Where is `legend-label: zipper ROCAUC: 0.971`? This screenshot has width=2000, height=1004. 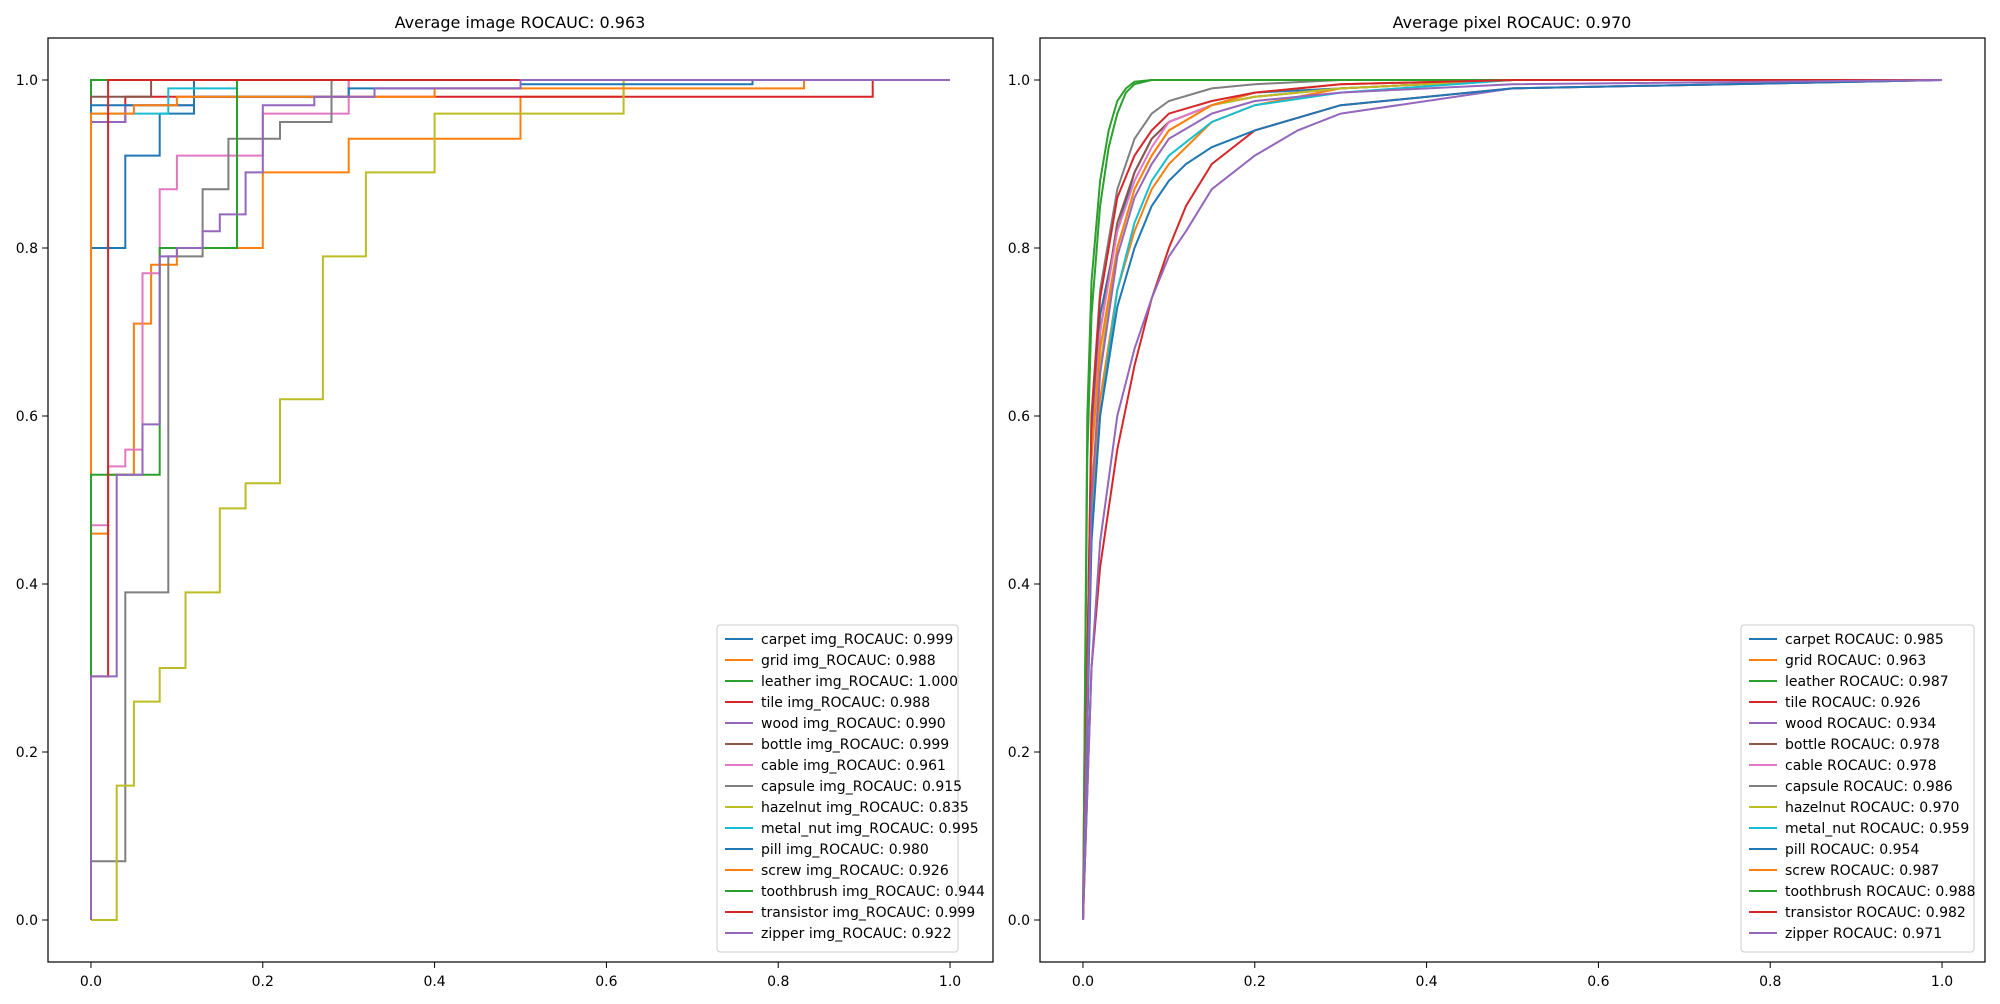
legend-label: zipper ROCAUC: 0.971 is located at coordinates (1863, 934).